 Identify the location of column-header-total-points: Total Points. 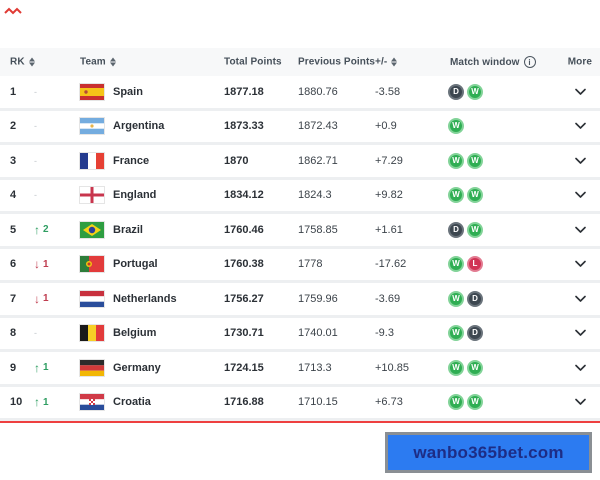
(253, 62).